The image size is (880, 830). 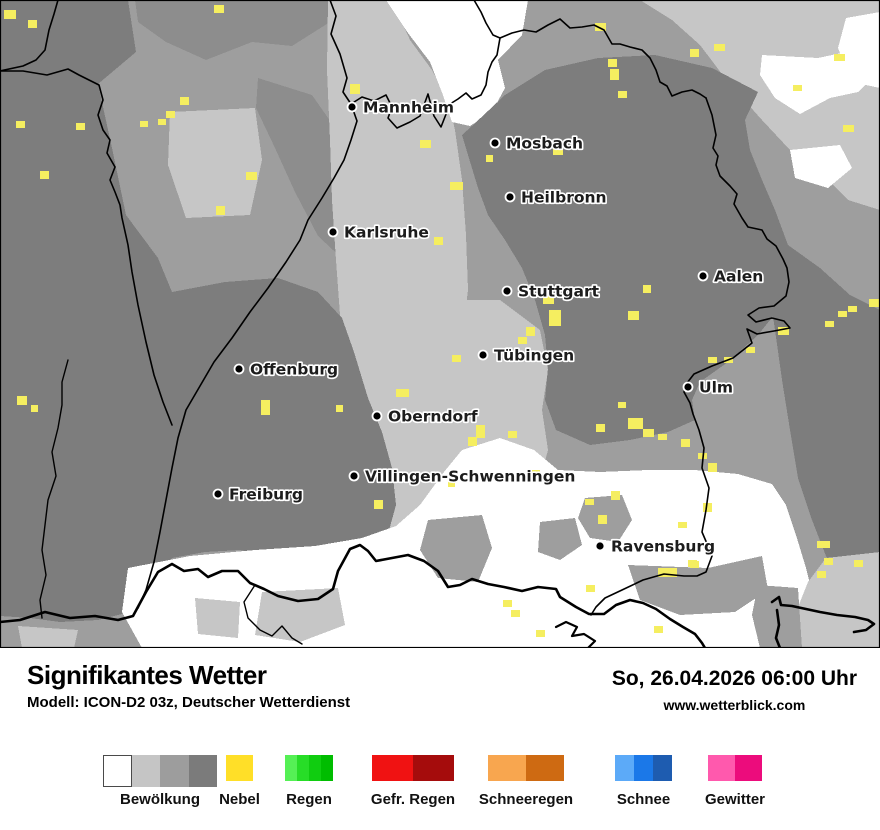 I want to click on city-label: Offenburg, so click(x=294, y=370).